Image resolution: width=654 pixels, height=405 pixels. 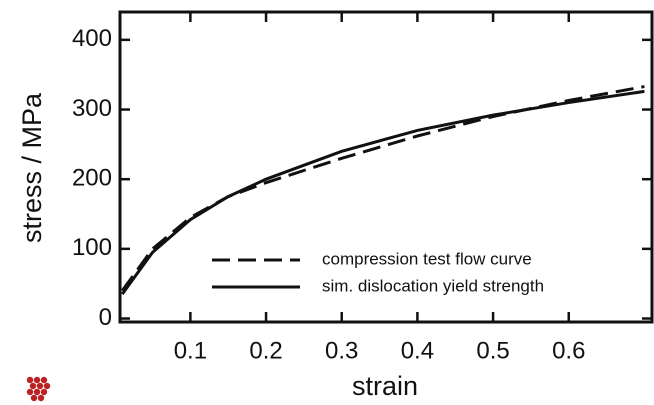 I want to click on legend-label: compression test flow curve, so click(x=427, y=258).